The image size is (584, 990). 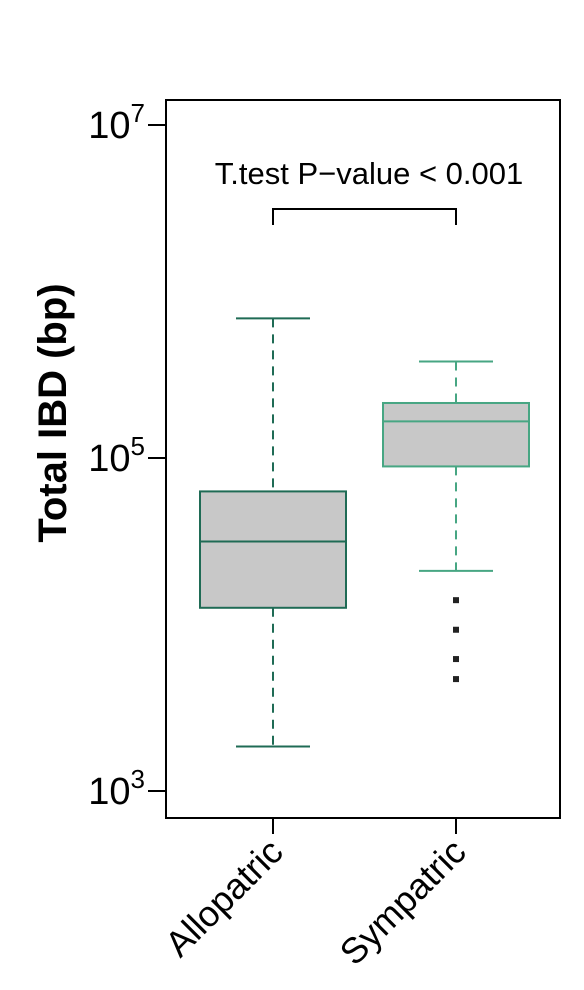 I want to click on y-tick-label: 10⁷, so click(x=116, y=122).